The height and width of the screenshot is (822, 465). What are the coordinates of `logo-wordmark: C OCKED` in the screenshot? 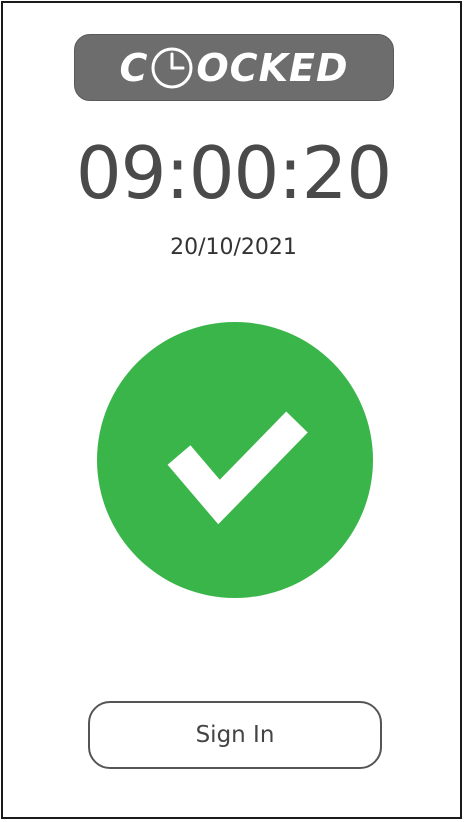 It's located at (233, 68).